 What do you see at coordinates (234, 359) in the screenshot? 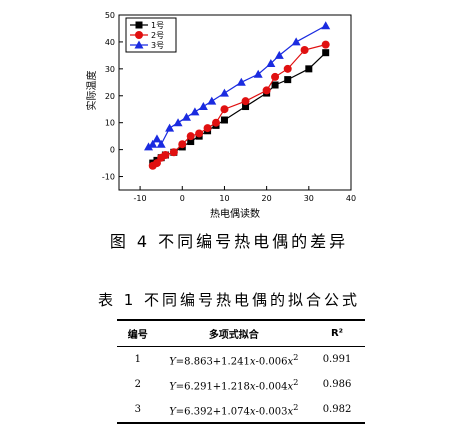
I see `row-equation: Y=8.863+1.241x-0.006x2` at bounding box center [234, 359].